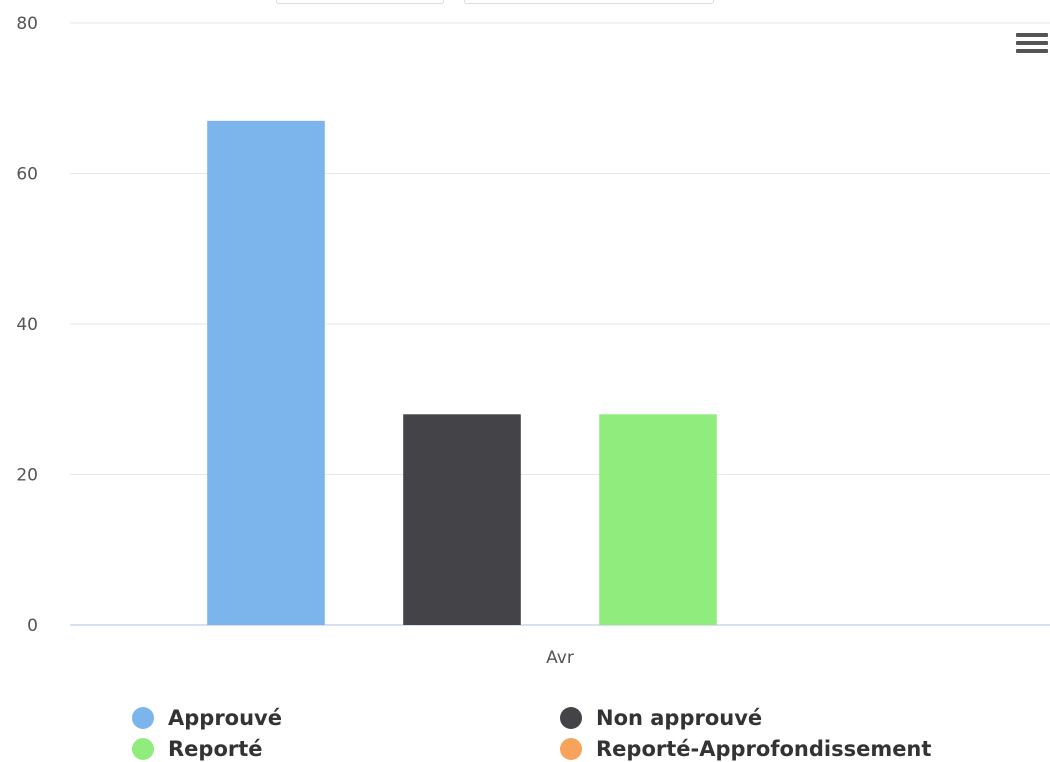 The height and width of the screenshot is (762, 1050). I want to click on legend-item-reporte-approfondissement: Reporté-Approfondissement, so click(745, 749).